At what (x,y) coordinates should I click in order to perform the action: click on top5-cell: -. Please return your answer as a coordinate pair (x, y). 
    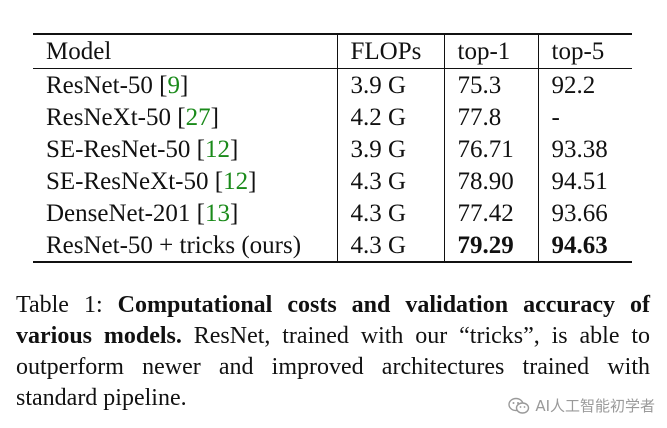
    Looking at the image, I should click on (584, 117).